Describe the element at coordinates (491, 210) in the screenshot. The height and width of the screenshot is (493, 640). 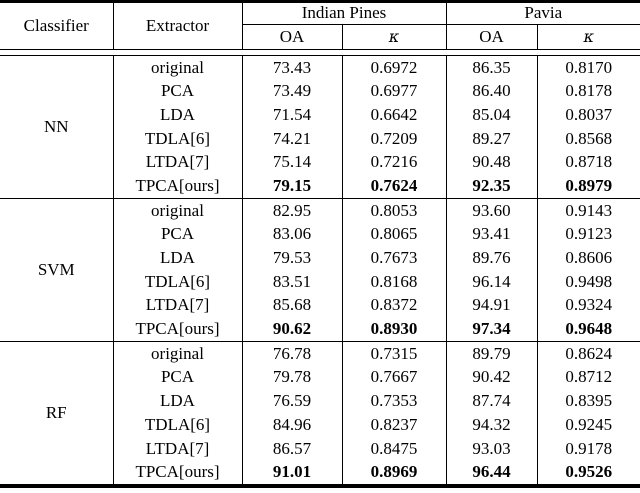
I see `value-cell: 93.60` at that location.